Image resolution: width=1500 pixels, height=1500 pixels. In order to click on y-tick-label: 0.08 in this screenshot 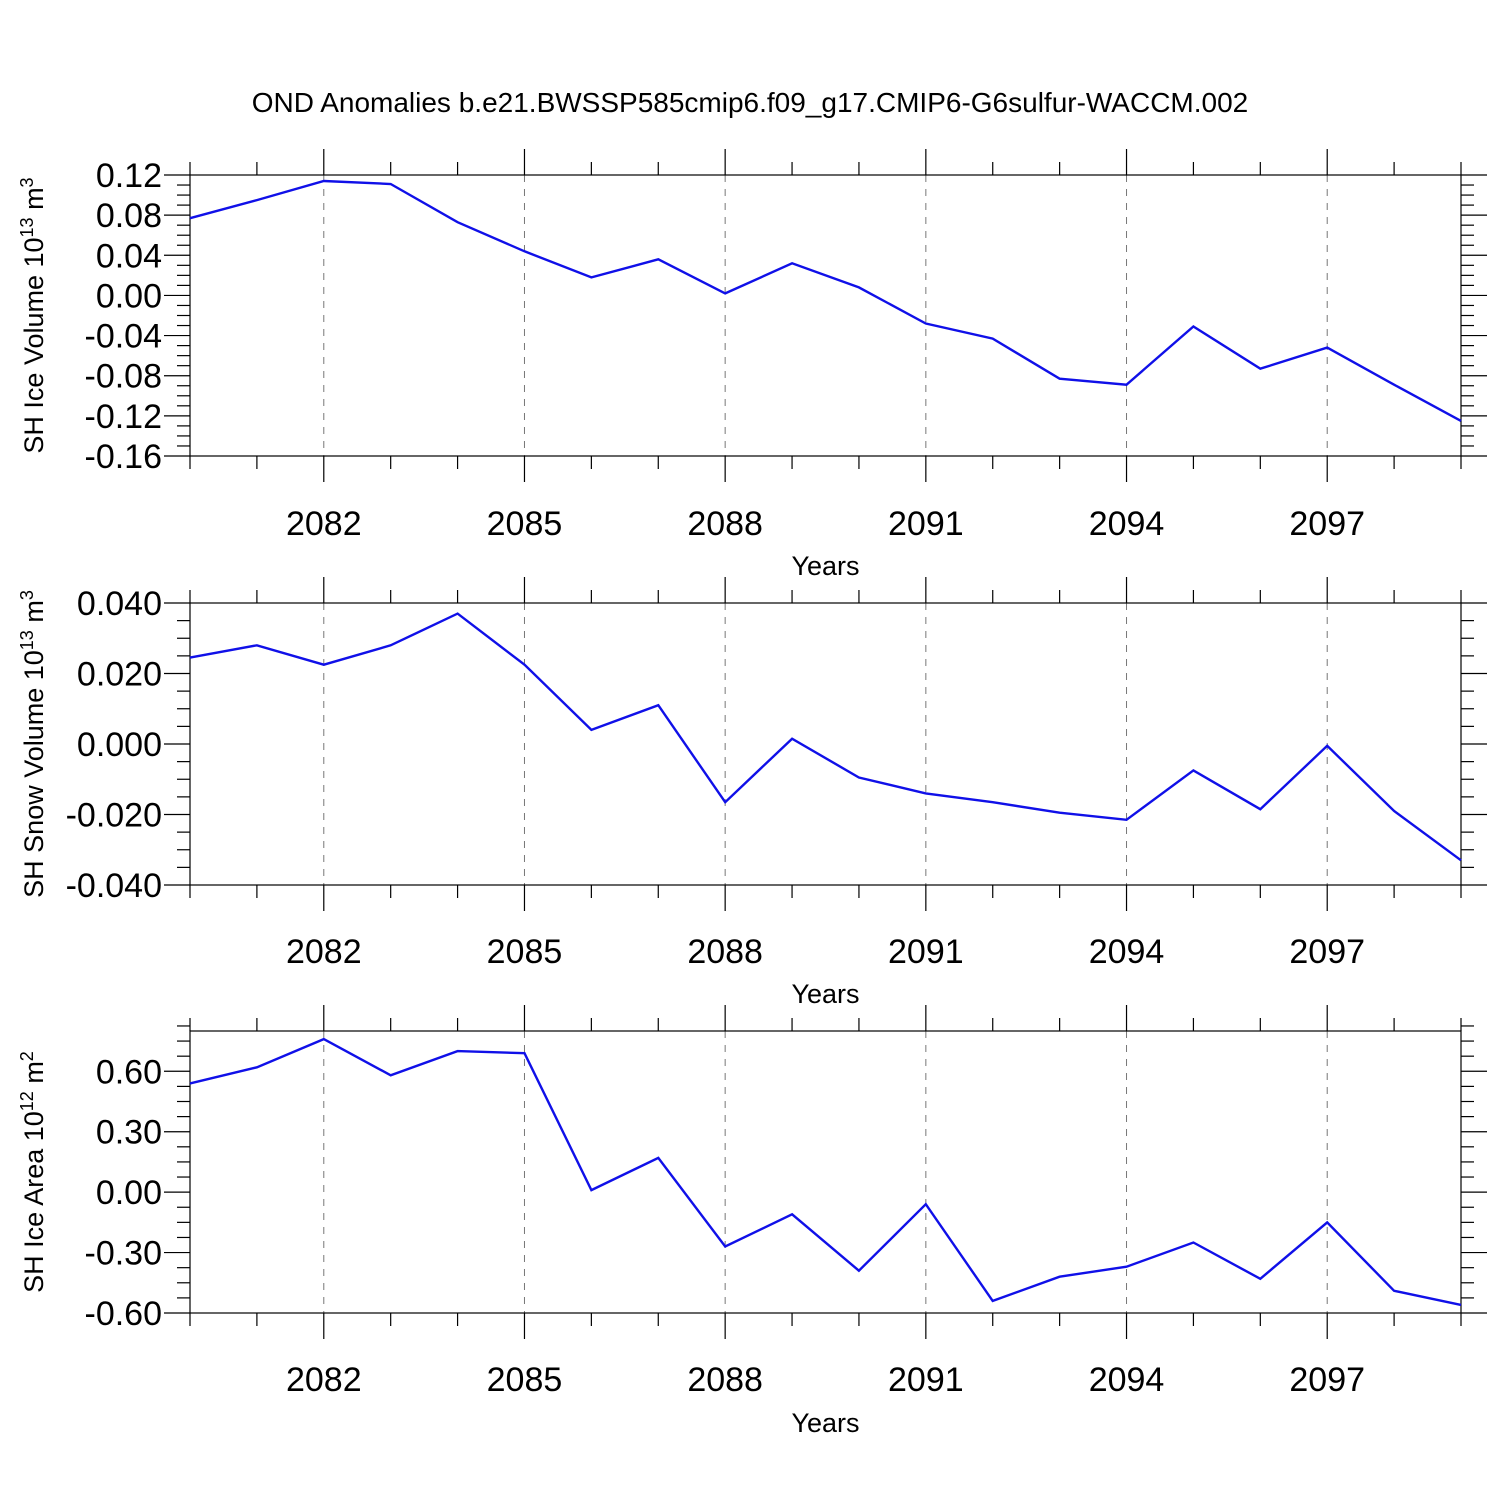, I will do `click(129, 216)`.